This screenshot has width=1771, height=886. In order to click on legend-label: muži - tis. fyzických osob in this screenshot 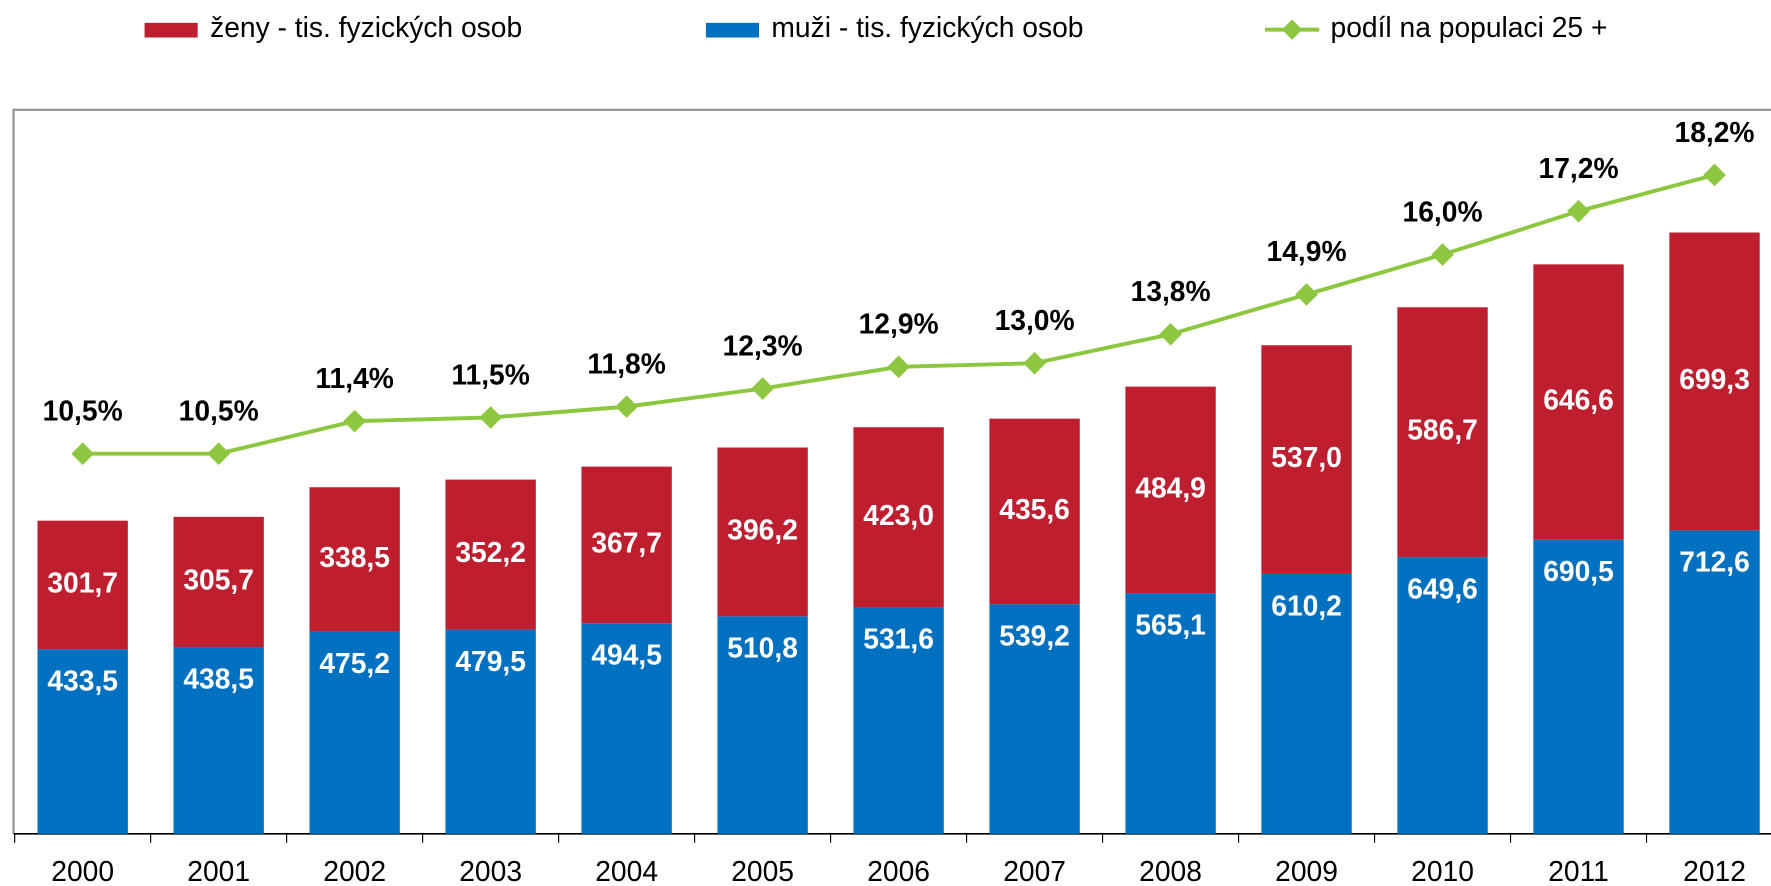, I will do `click(927, 27)`.